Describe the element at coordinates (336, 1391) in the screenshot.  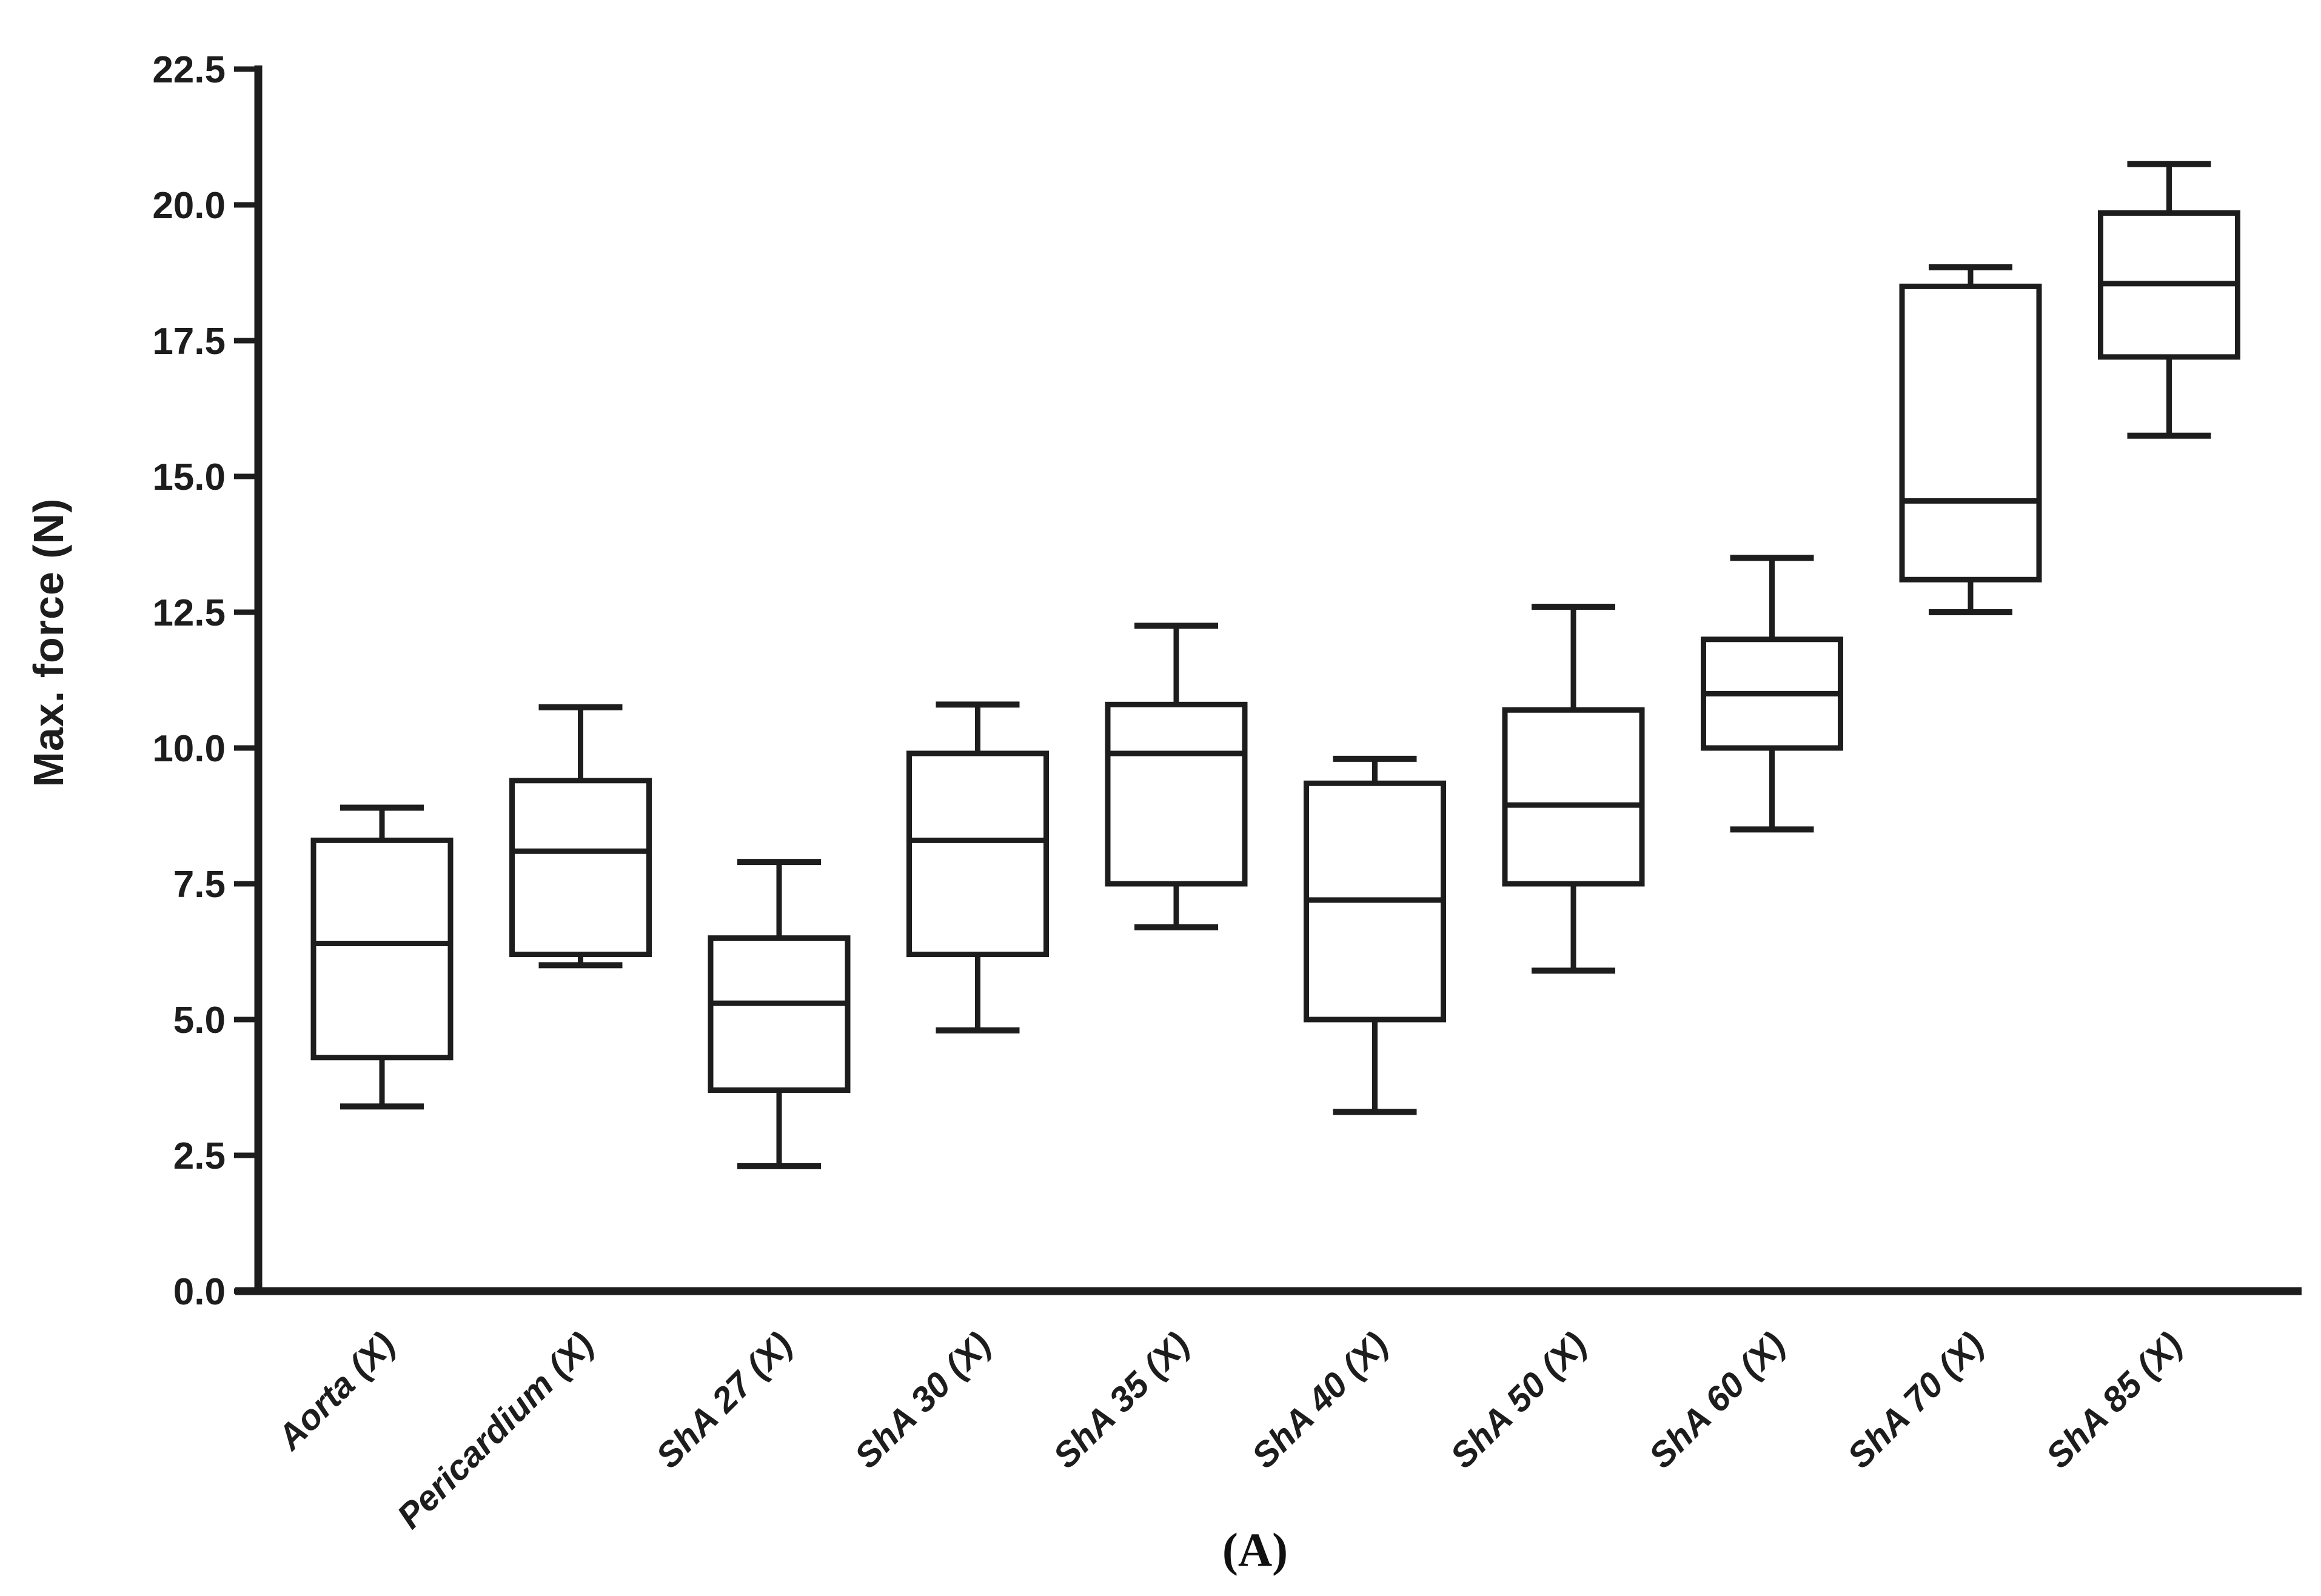
I see `x-category-label: Aorta (X)` at that location.